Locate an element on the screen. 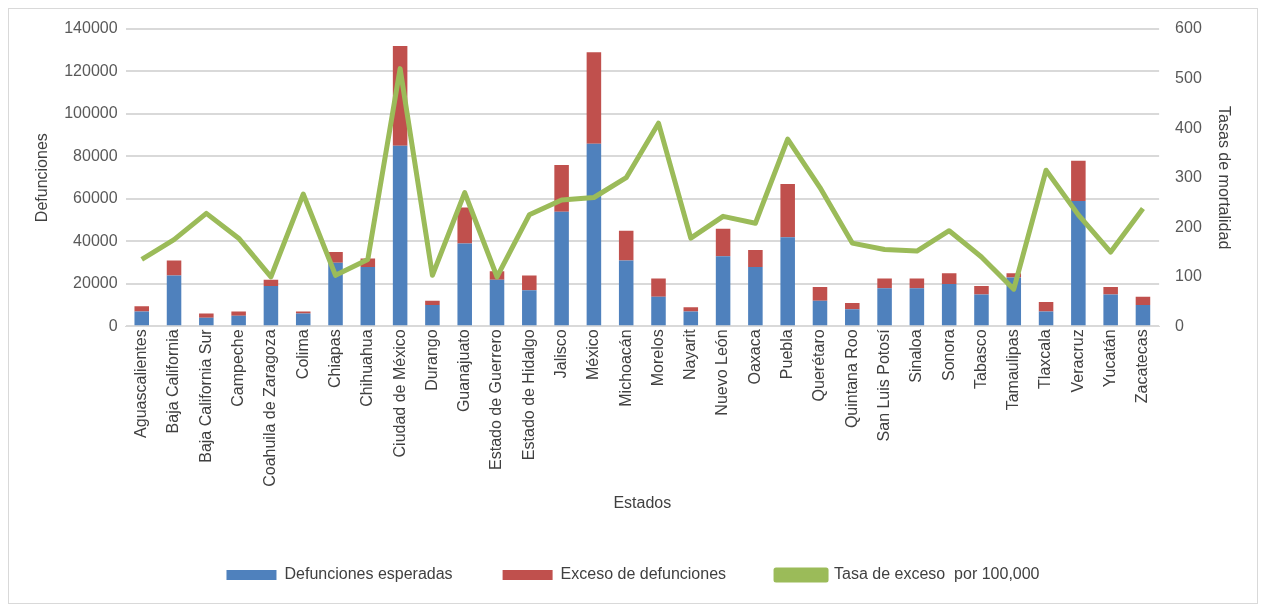 This screenshot has width=1268, height=611. legend-label: Exceso de defunciones is located at coordinates (643, 574).